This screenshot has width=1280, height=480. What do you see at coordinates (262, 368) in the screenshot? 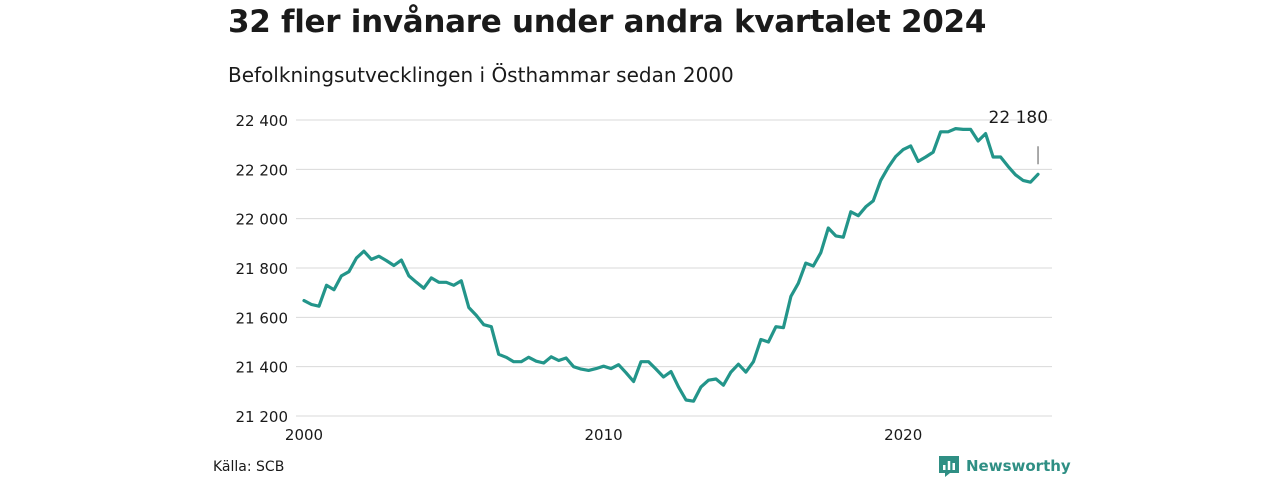
I see `y-tick-label: 21 400` at bounding box center [262, 368].